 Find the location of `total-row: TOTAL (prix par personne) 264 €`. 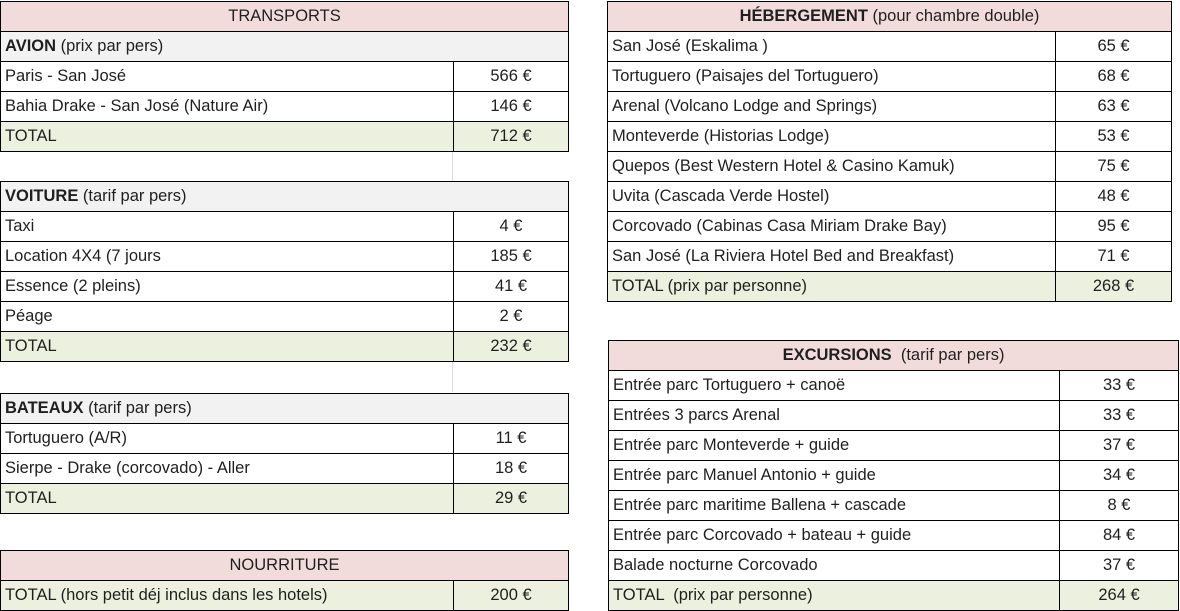

total-row: TOTAL (prix par personne) 264 € is located at coordinates (894, 595).